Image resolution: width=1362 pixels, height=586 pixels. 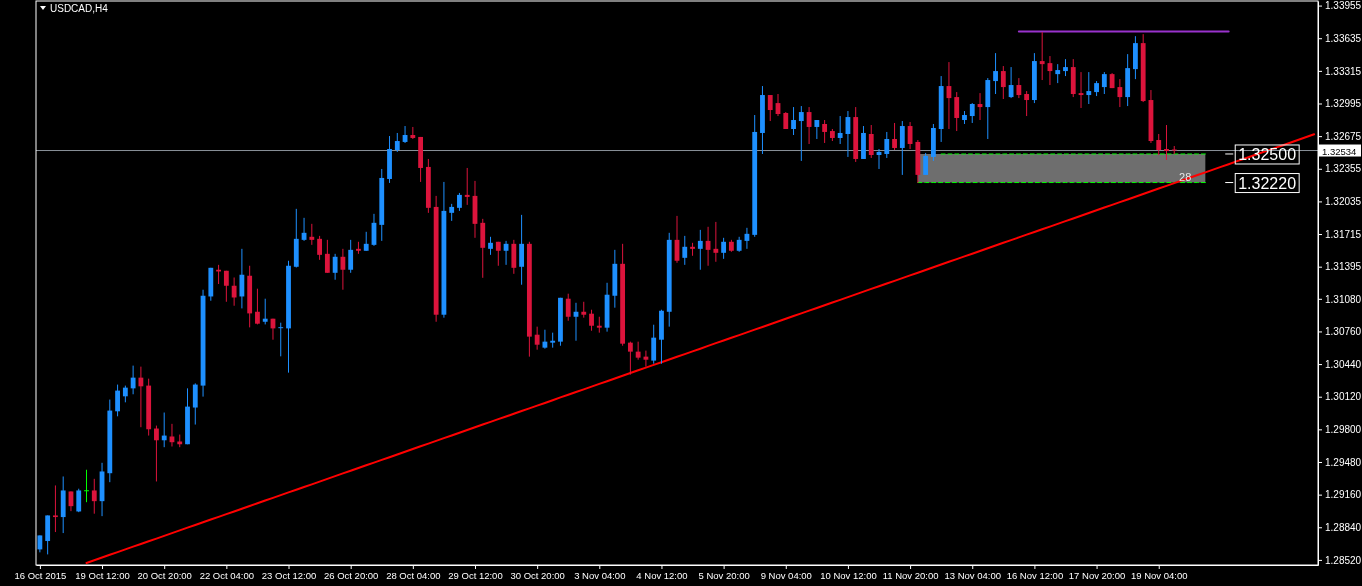 What do you see at coordinates (1343, 527) in the screenshot?
I see `y-tick-label: 1.28840` at bounding box center [1343, 527].